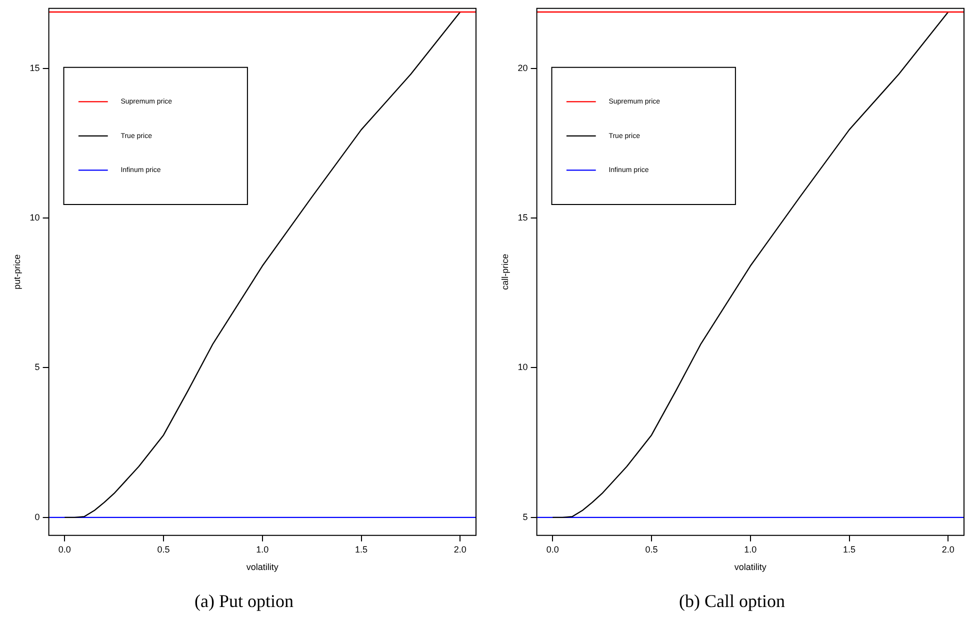 The height and width of the screenshot is (640, 977). Describe the element at coordinates (523, 67) in the screenshot. I see `y-tick-label: 20` at that location.